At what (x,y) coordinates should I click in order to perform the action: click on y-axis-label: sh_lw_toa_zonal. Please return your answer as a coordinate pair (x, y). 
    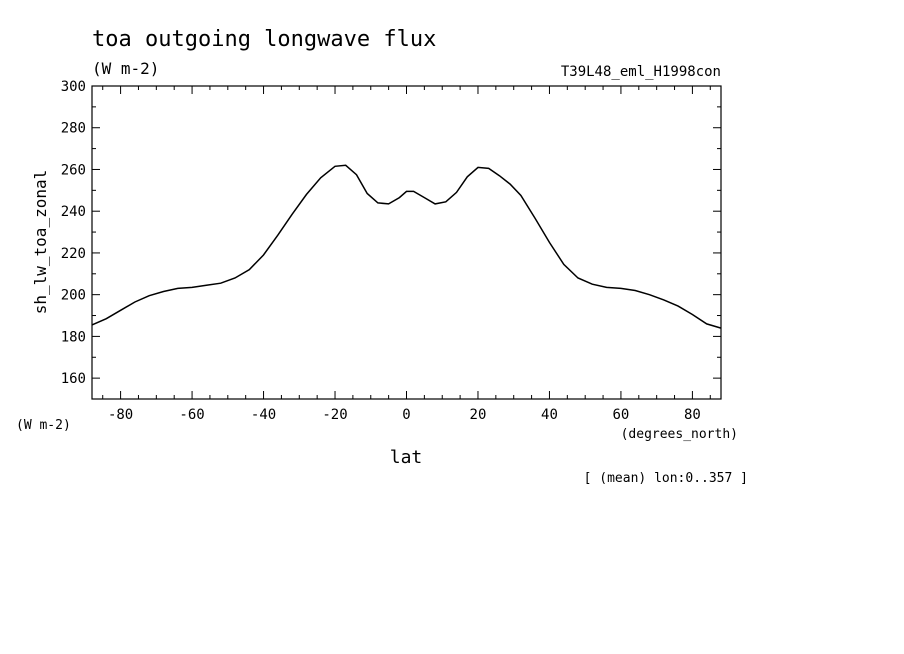
    Looking at the image, I should click on (40, 242).